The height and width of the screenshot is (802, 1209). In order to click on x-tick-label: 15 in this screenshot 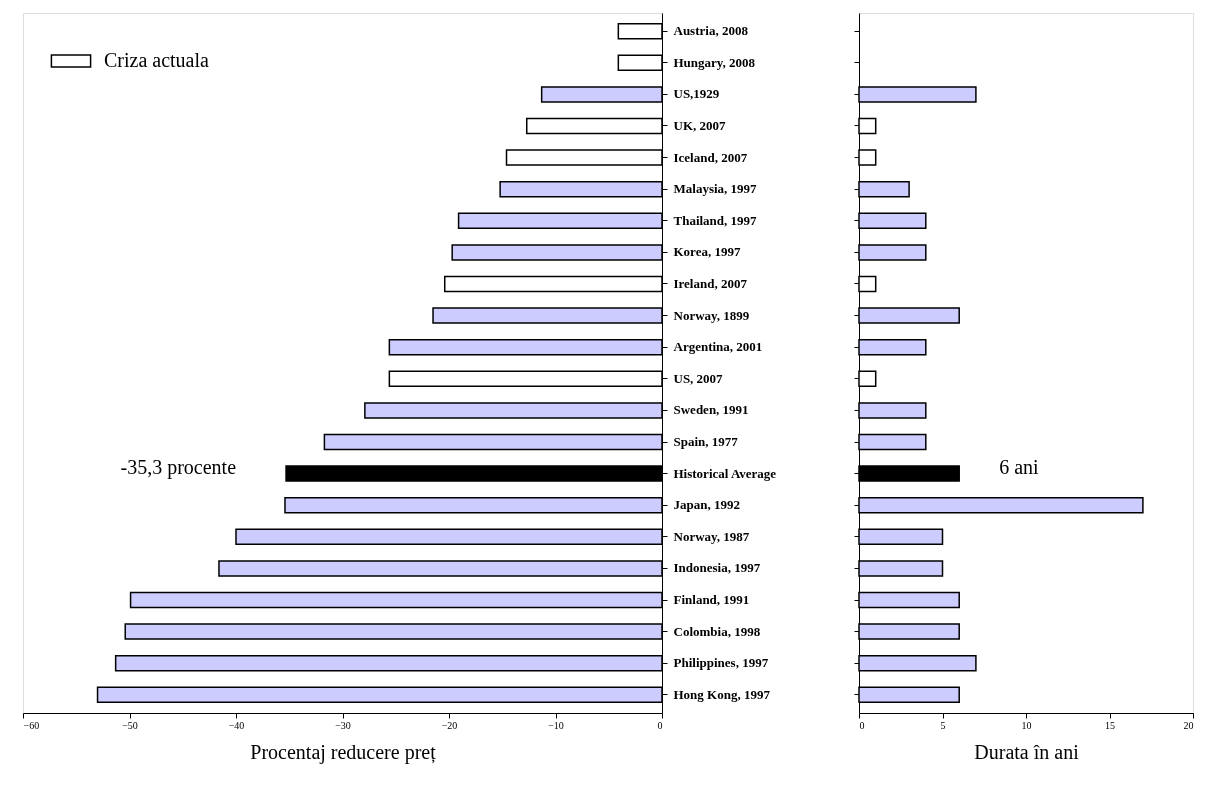, I will do `click(1110, 725)`.